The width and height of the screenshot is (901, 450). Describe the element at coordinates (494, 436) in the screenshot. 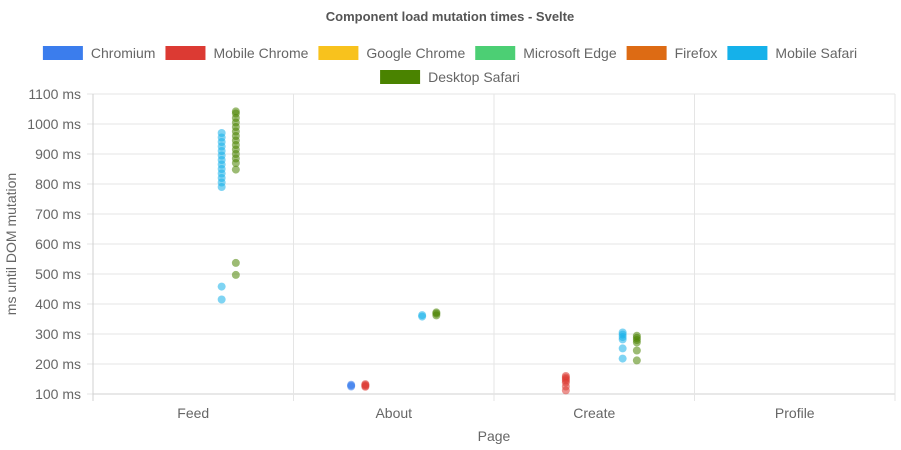

I see `x-axis-title: Page` at that location.